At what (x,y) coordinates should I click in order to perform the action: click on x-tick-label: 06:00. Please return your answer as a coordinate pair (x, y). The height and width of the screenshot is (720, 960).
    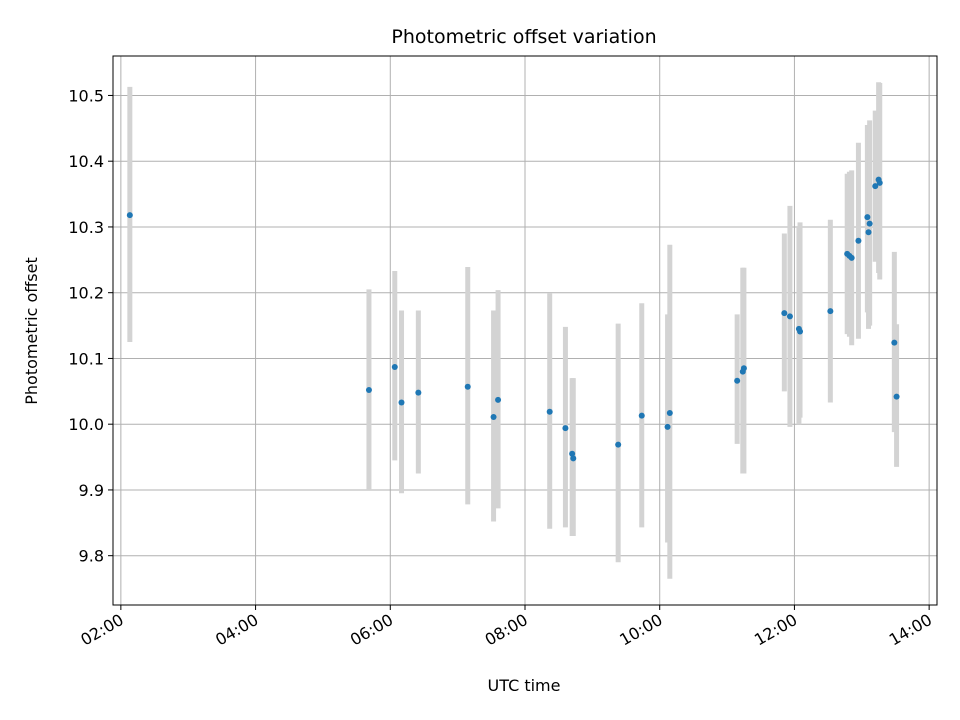
    Looking at the image, I should click on (371, 630).